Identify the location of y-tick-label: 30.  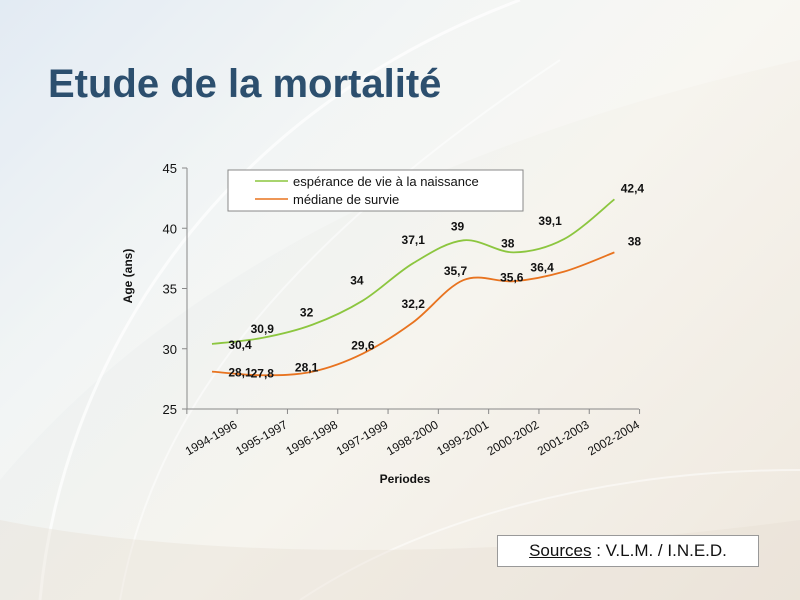
(170, 349).